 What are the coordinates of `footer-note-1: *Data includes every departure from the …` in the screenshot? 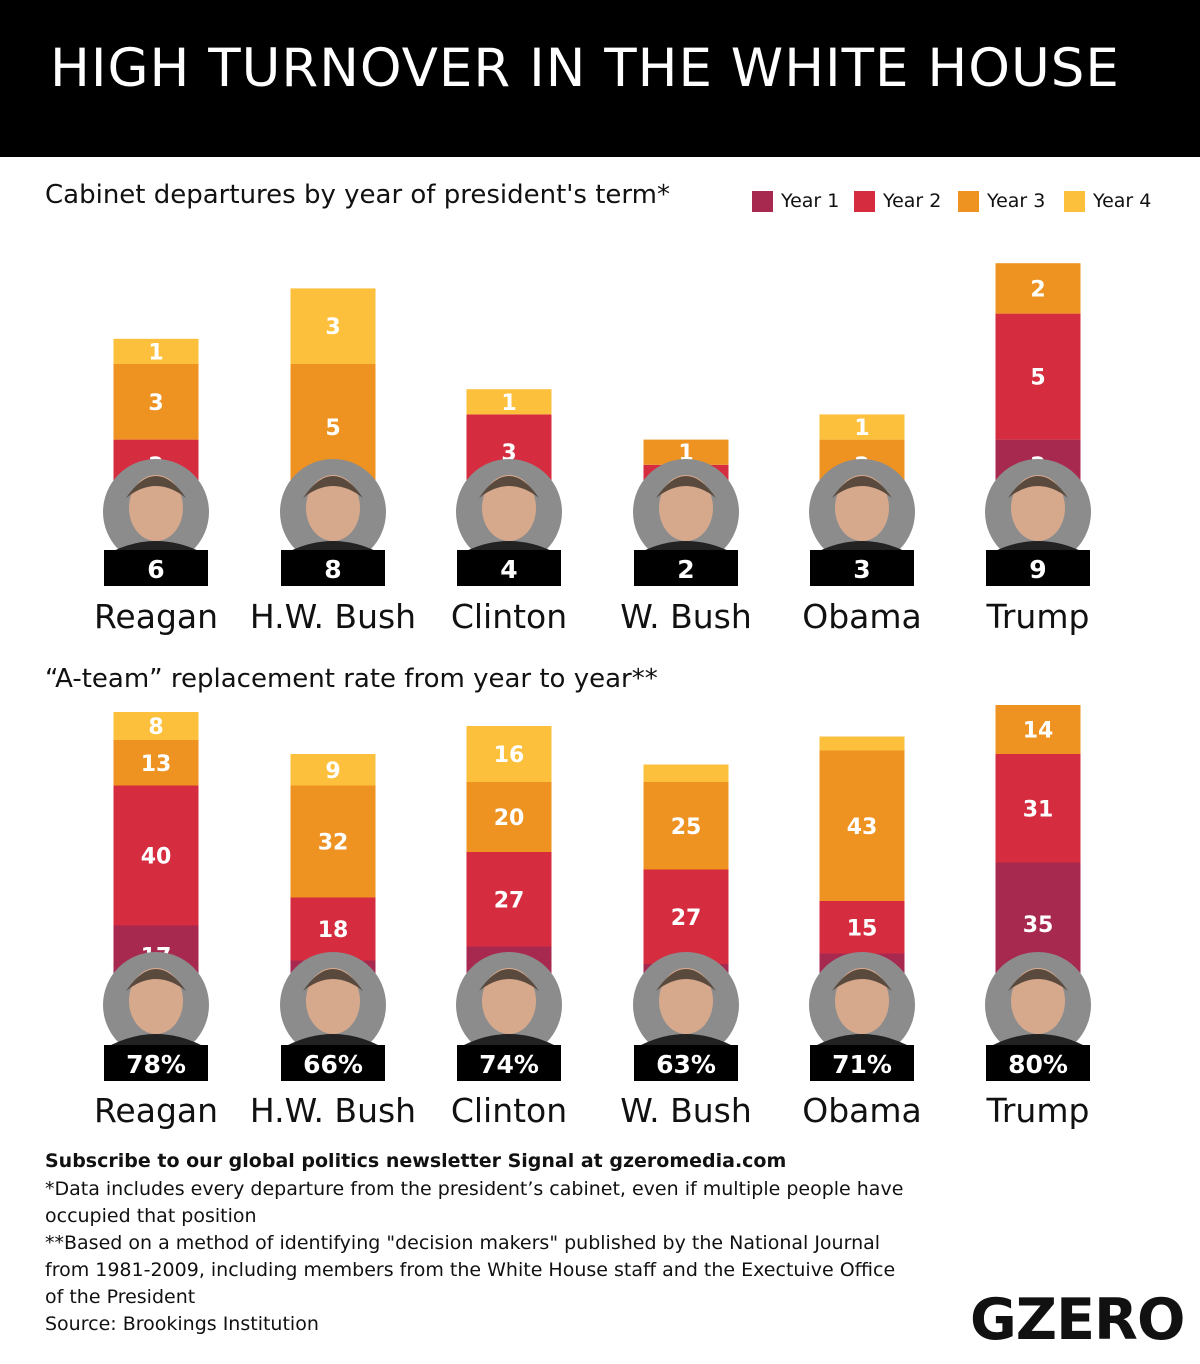 It's located at (474, 1202).